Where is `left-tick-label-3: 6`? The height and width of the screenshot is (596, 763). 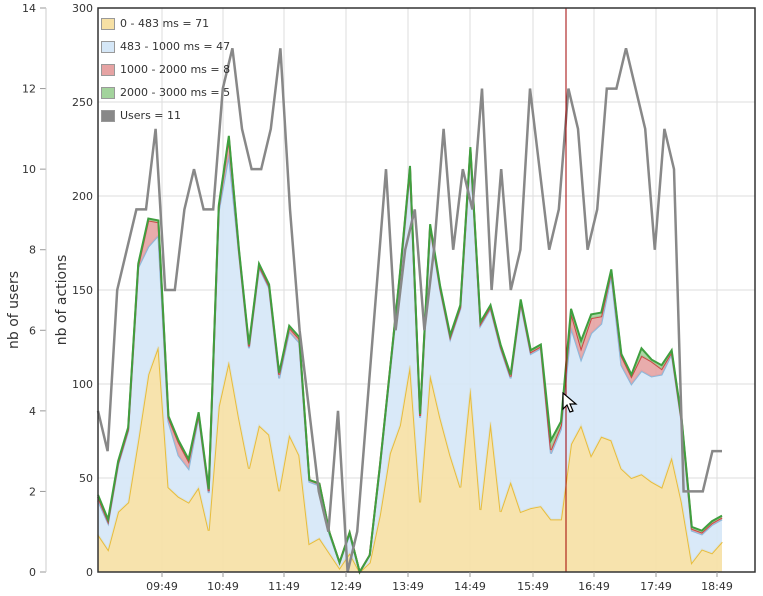 left-tick-label-3: 6 is located at coordinates (32, 330).